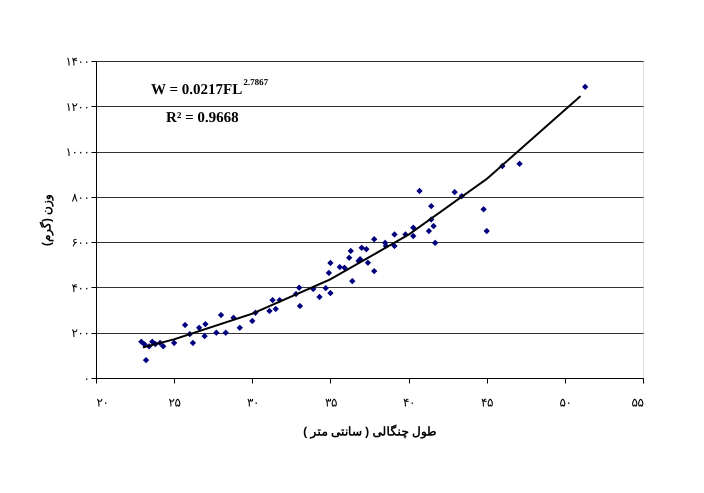 The width and height of the screenshot is (704, 493). I want to click on y-tick-label: ۲۰۰, so click(81, 333).